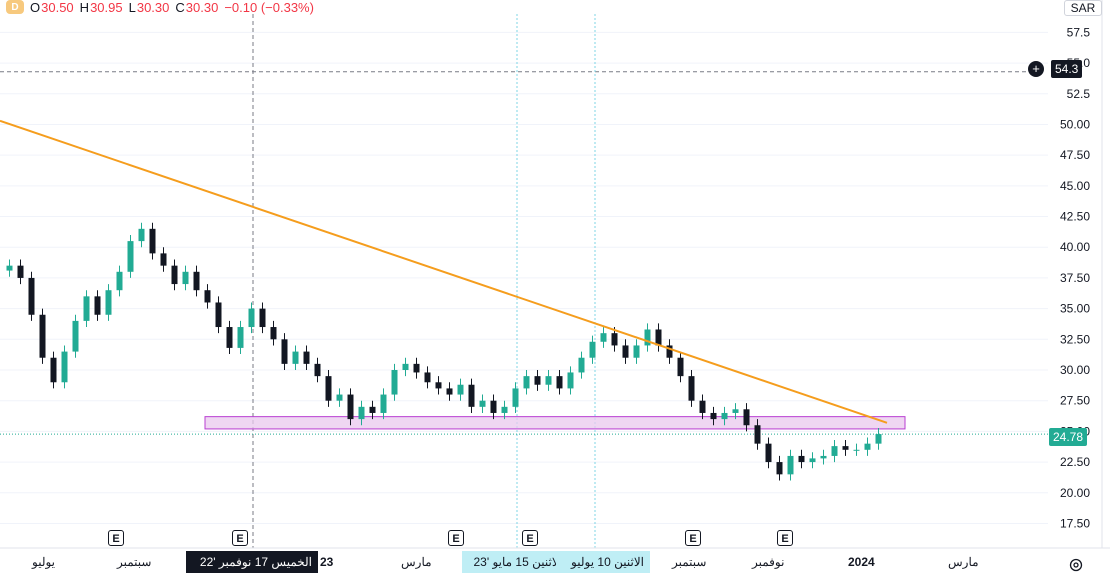  Describe the element at coordinates (1076, 565) in the screenshot. I see `gear-icon` at that location.